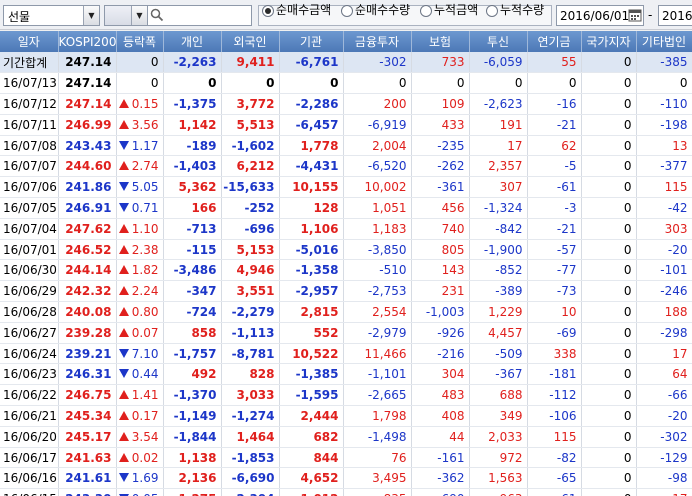 The image size is (692, 496). What do you see at coordinates (664, 291) in the screenshot?
I see `other-corp-cell: -246` at bounding box center [664, 291].